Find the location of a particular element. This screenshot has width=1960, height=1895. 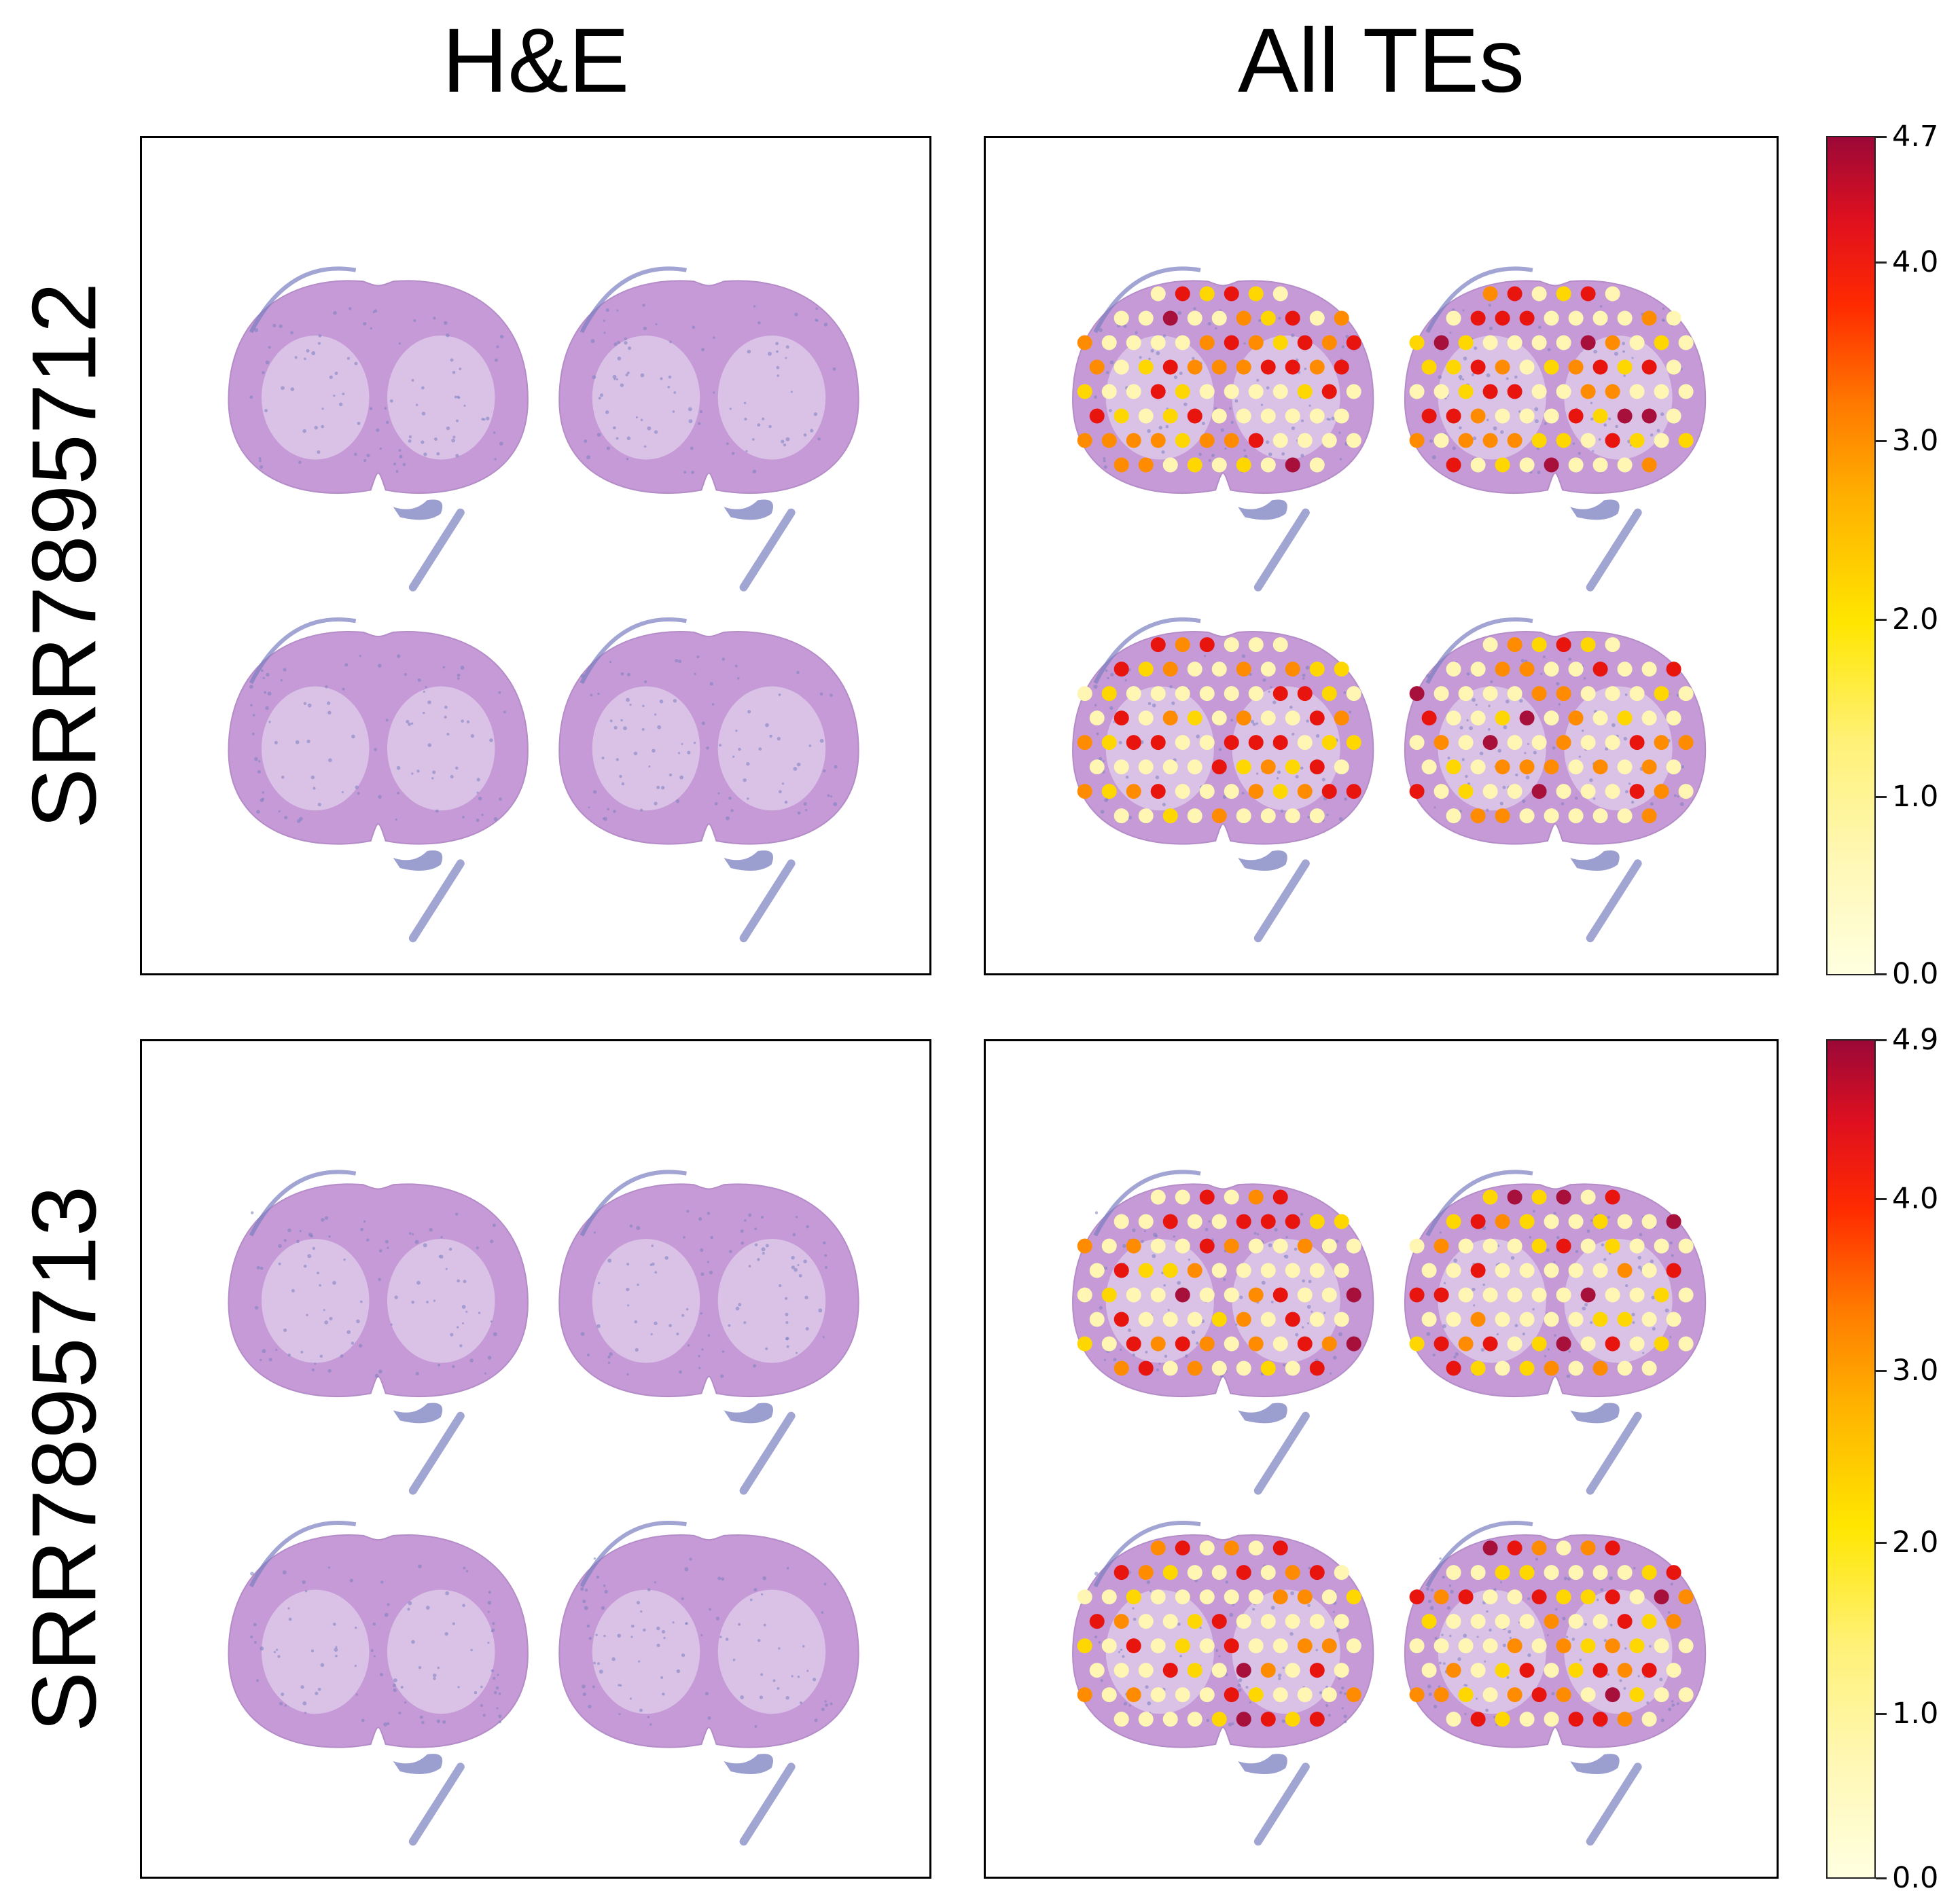

column-header-he: H&E is located at coordinates (536, 61).